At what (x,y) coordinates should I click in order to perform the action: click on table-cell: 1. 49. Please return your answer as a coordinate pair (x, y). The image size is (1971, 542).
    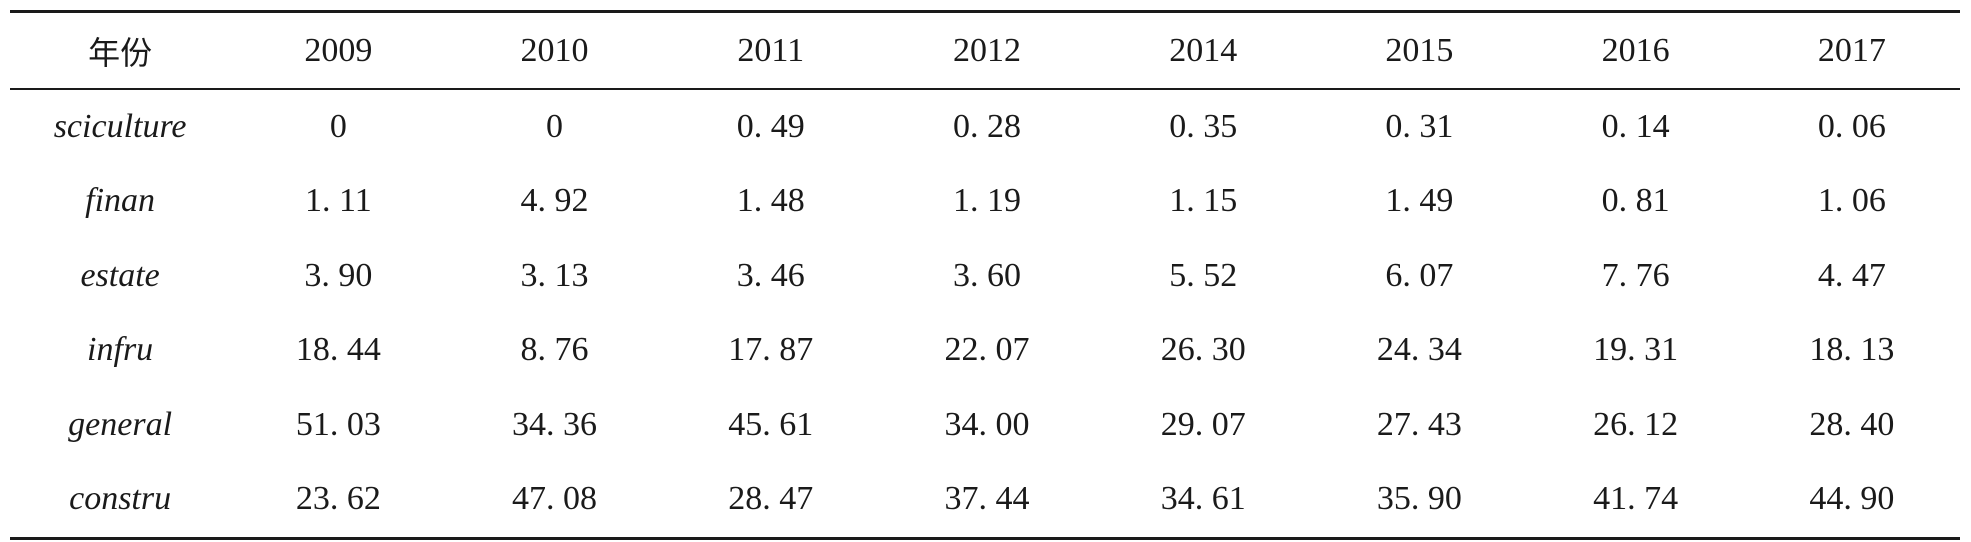
    Looking at the image, I should click on (1419, 201).